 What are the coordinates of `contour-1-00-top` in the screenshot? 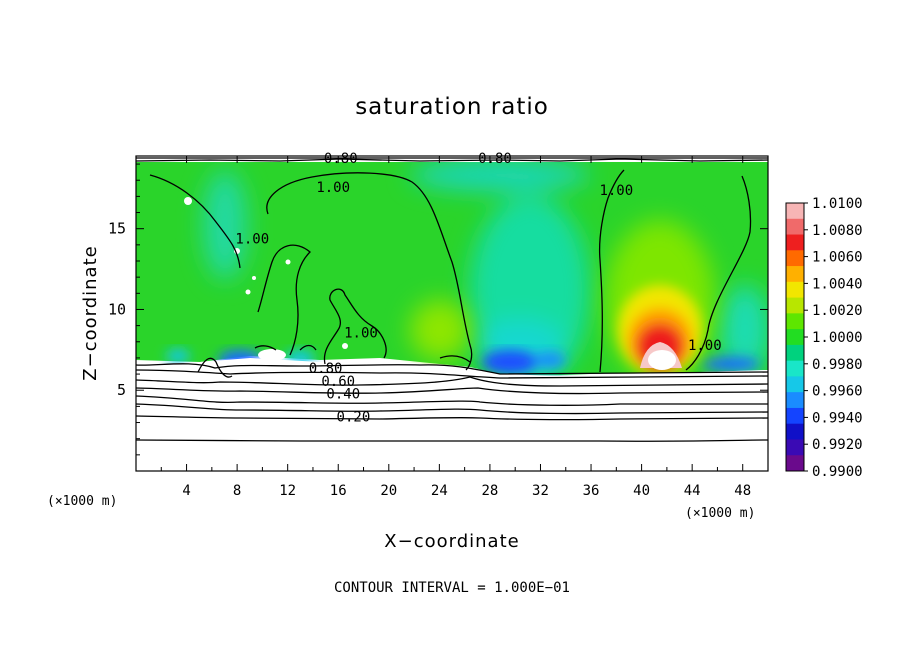 It's located at (452, 160).